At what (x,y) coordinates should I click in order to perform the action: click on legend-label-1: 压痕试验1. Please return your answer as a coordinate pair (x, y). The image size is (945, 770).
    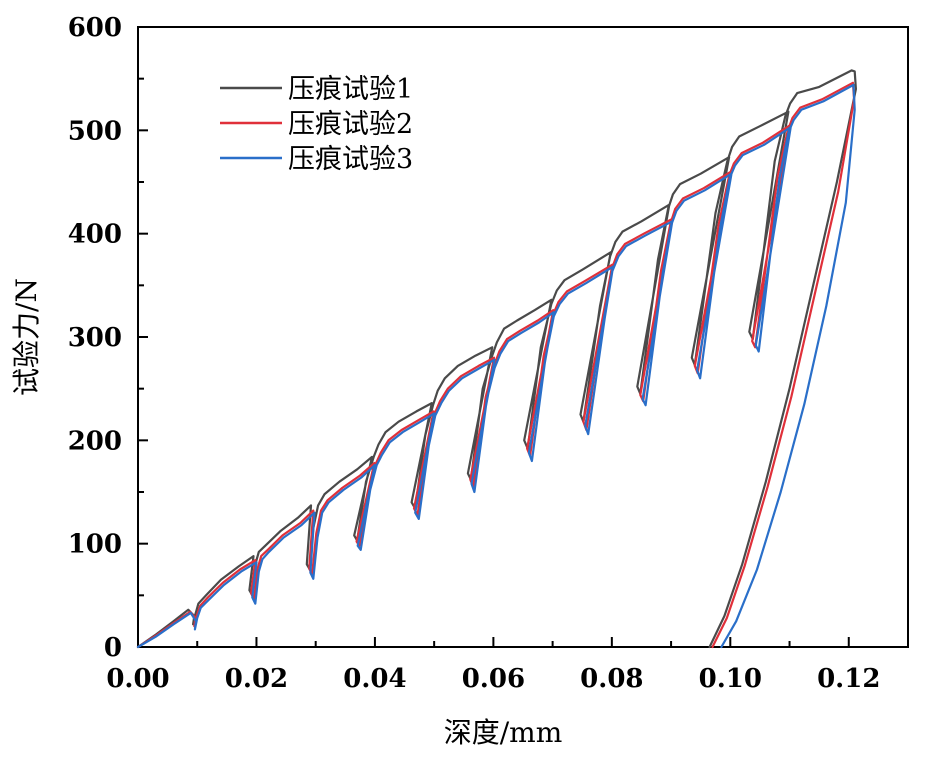
    Looking at the image, I should click on (350, 89).